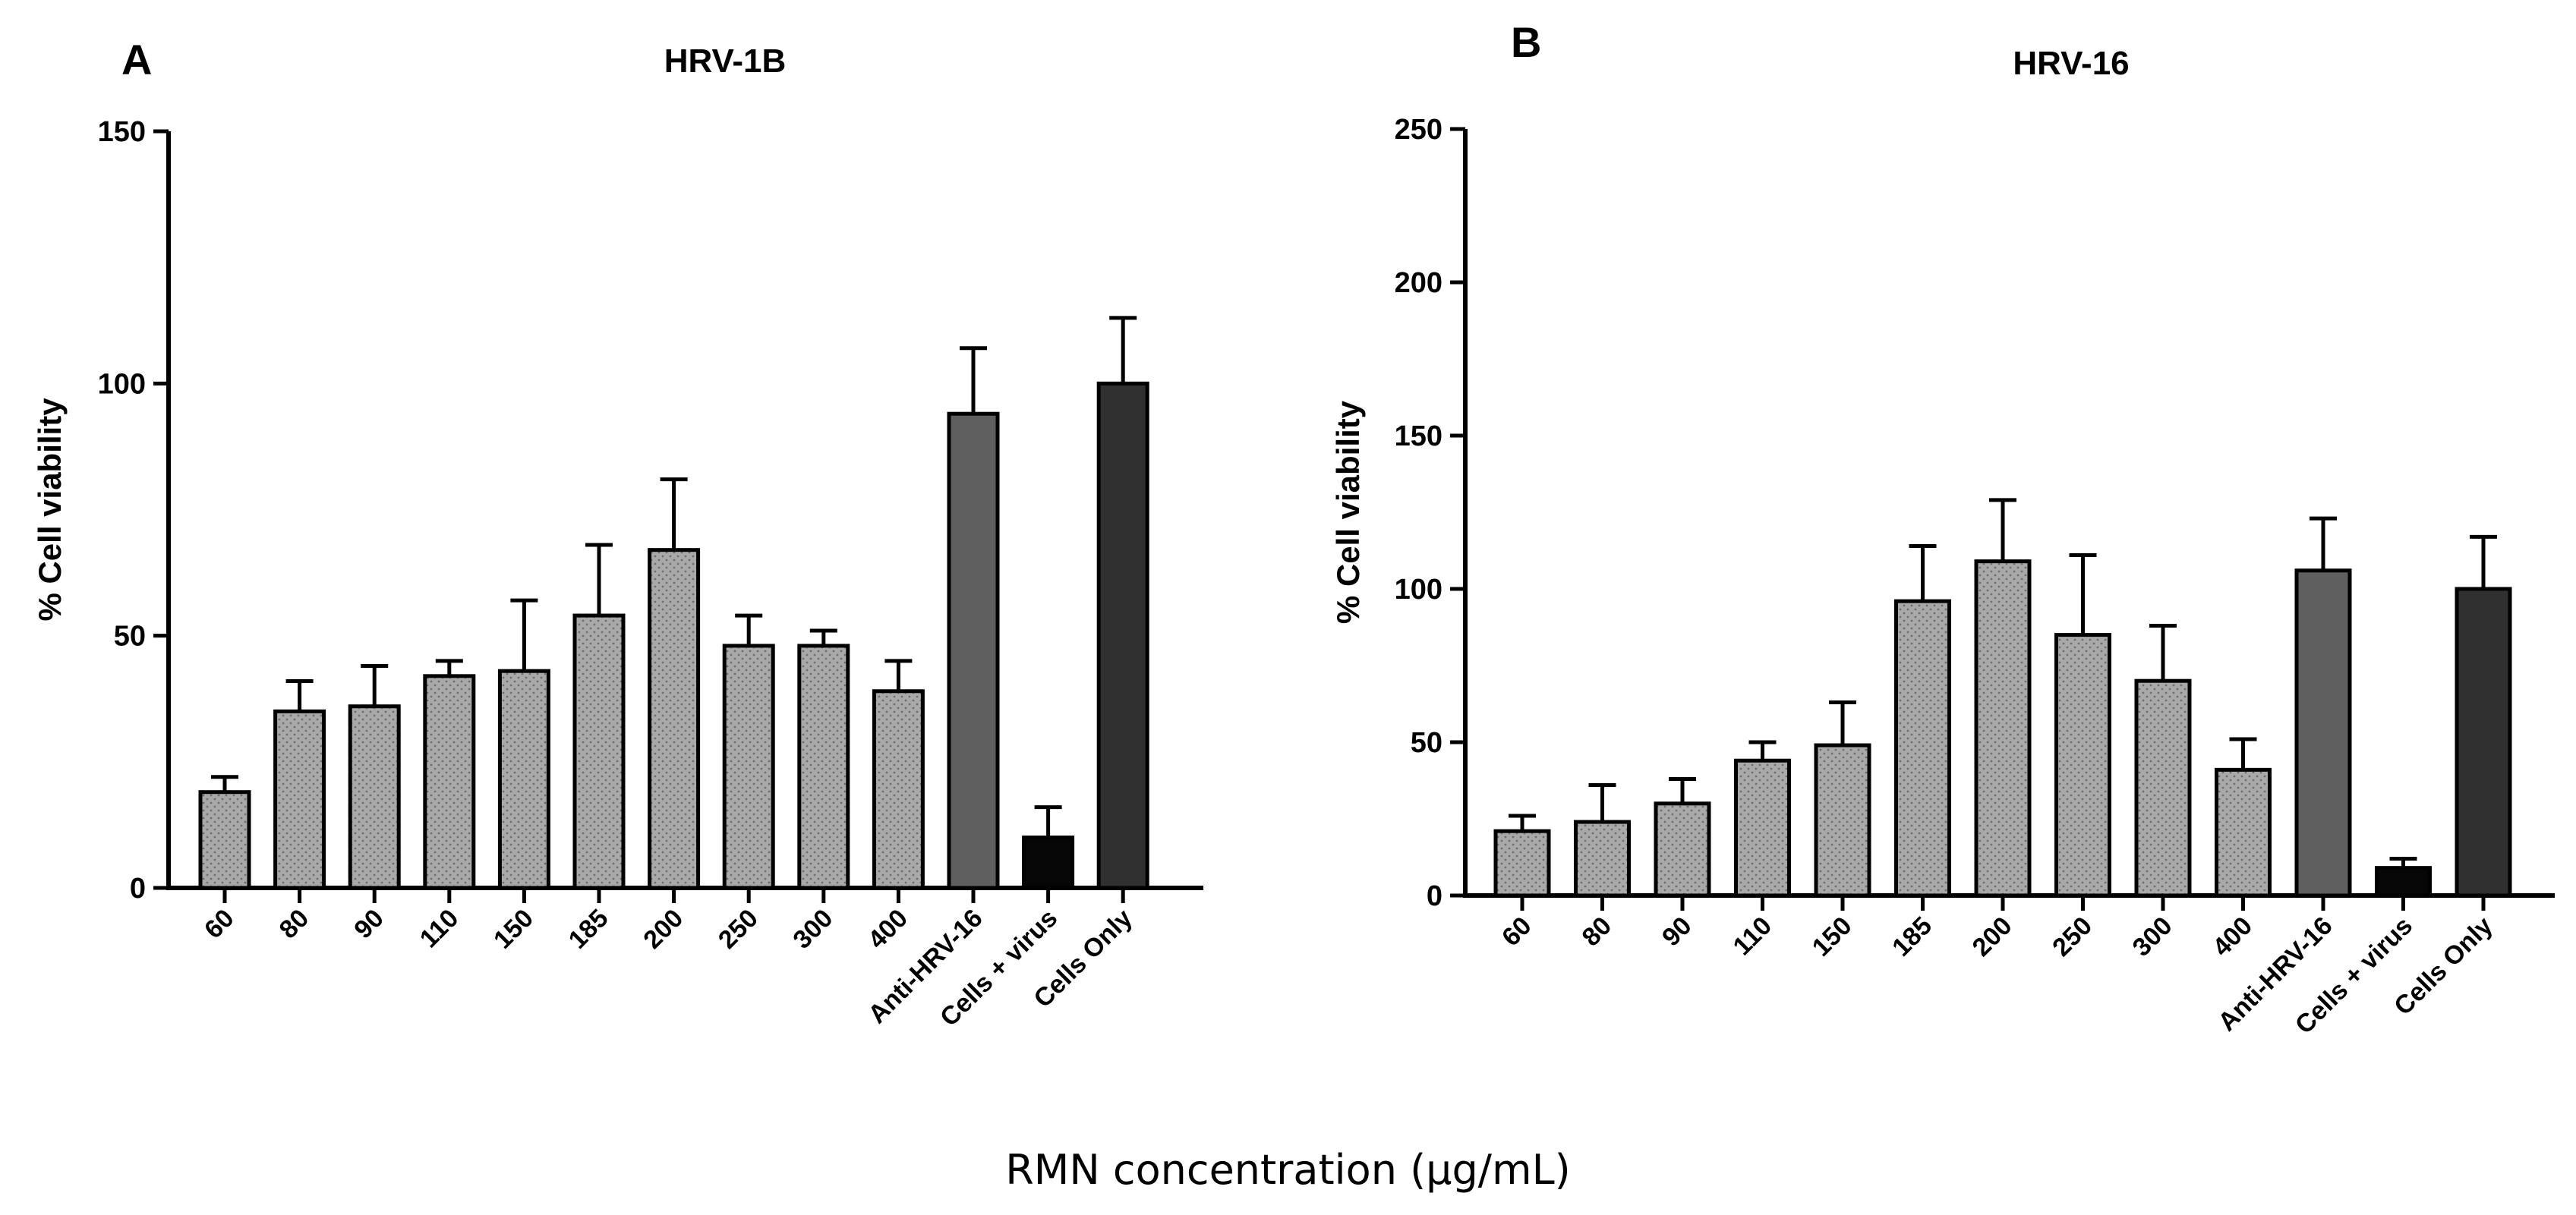 The image size is (2576, 1215). I want to click on panel-label: B, so click(1526, 42).